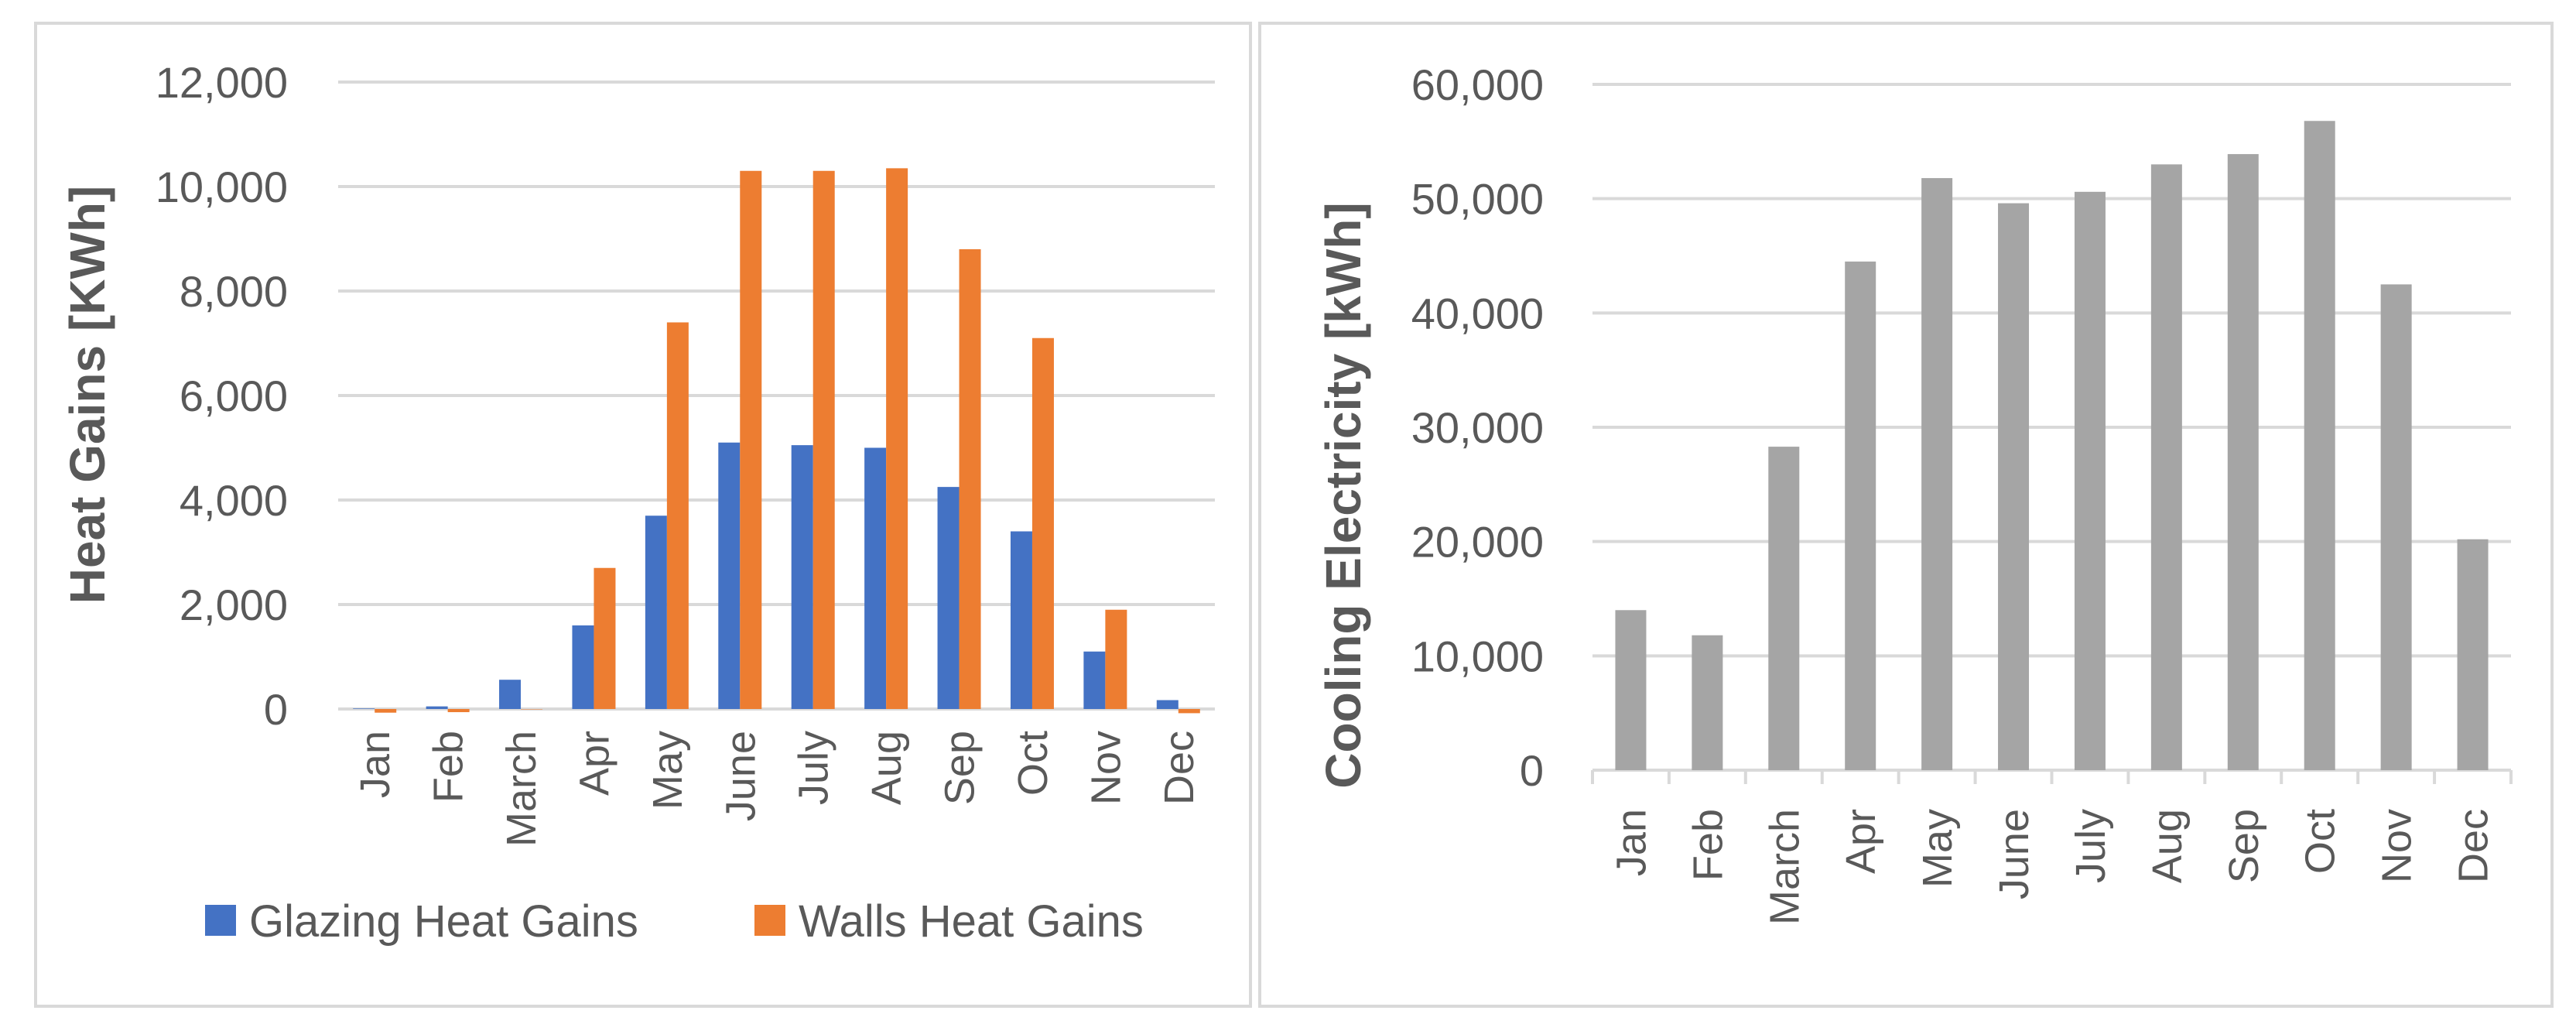 This screenshot has width=2576, height=1031. What do you see at coordinates (1708, 703) in the screenshot?
I see `bar-feb-cooling` at bounding box center [1708, 703].